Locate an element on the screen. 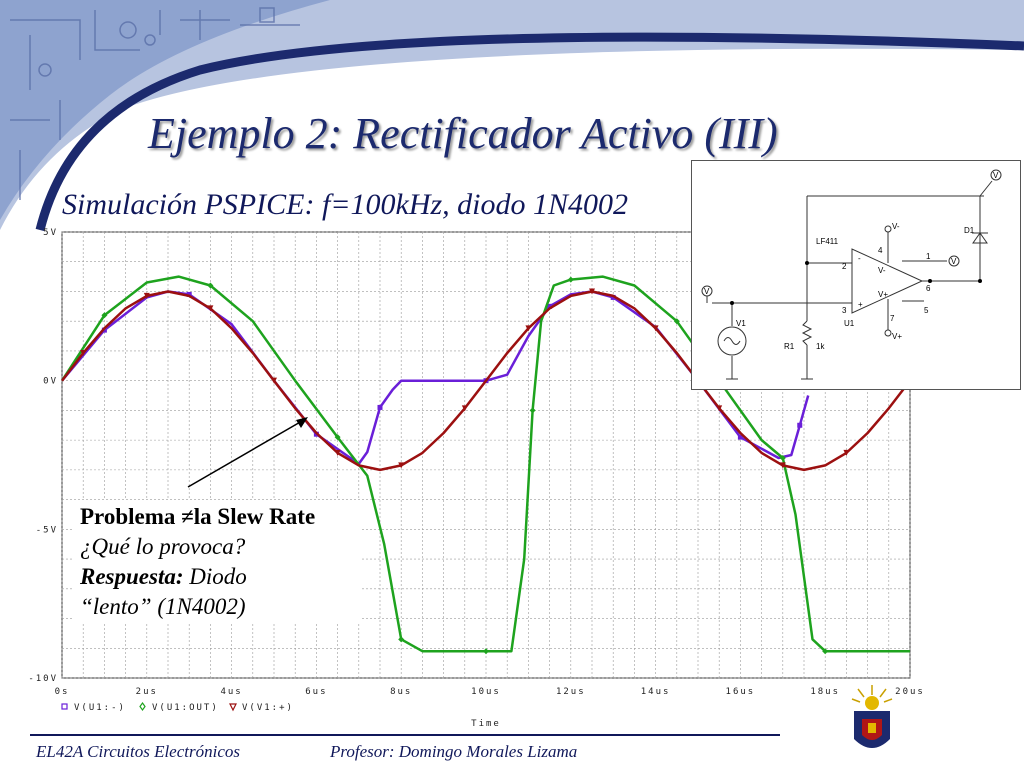 This screenshot has width=1024, height=768. legend-entry: V(U1:OUT) is located at coordinates (185, 708).